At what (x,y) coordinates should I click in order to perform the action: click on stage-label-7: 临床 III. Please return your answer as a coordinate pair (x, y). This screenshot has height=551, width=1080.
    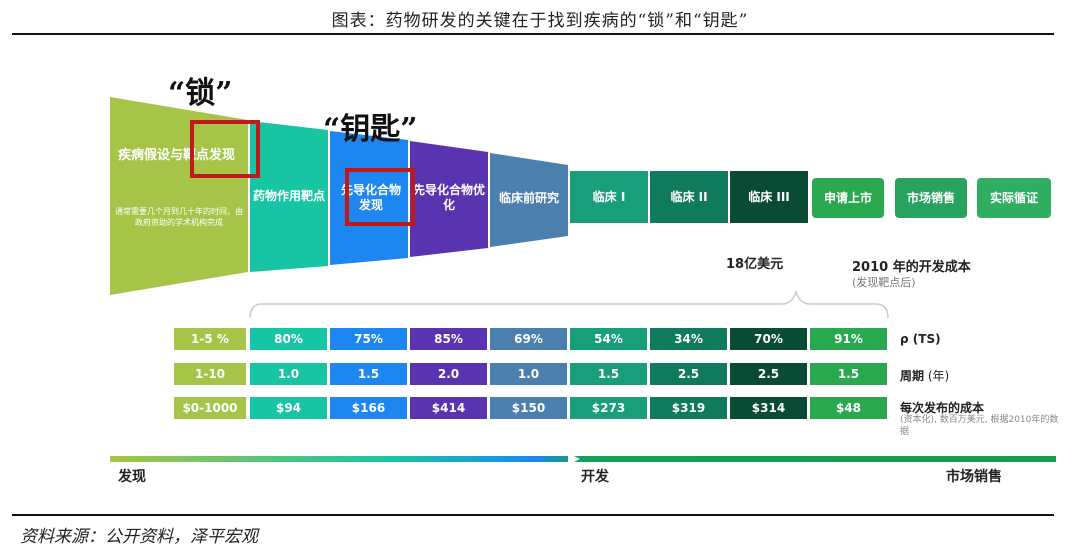
    Looking at the image, I should click on (769, 196).